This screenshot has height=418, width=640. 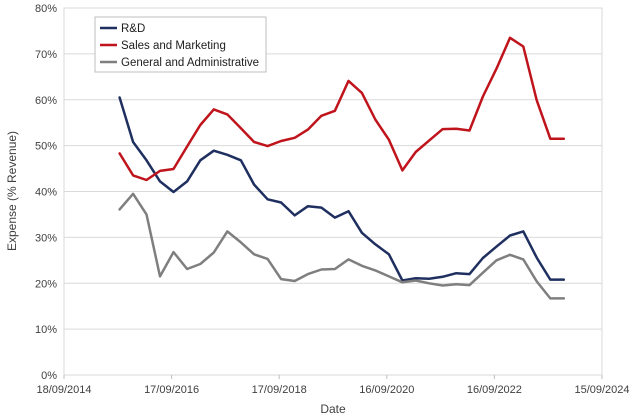 I want to click on x-tick-label: 16/09/2022, so click(x=494, y=390).